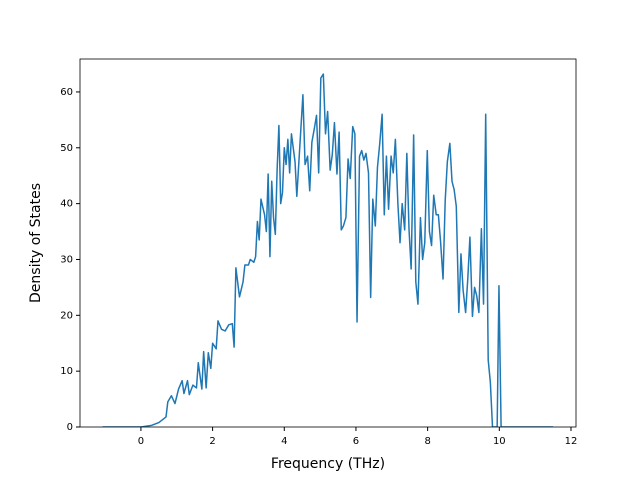 The image size is (640, 480). Describe the element at coordinates (66, 259) in the screenshot. I see `y-tick-label: 30` at that location.